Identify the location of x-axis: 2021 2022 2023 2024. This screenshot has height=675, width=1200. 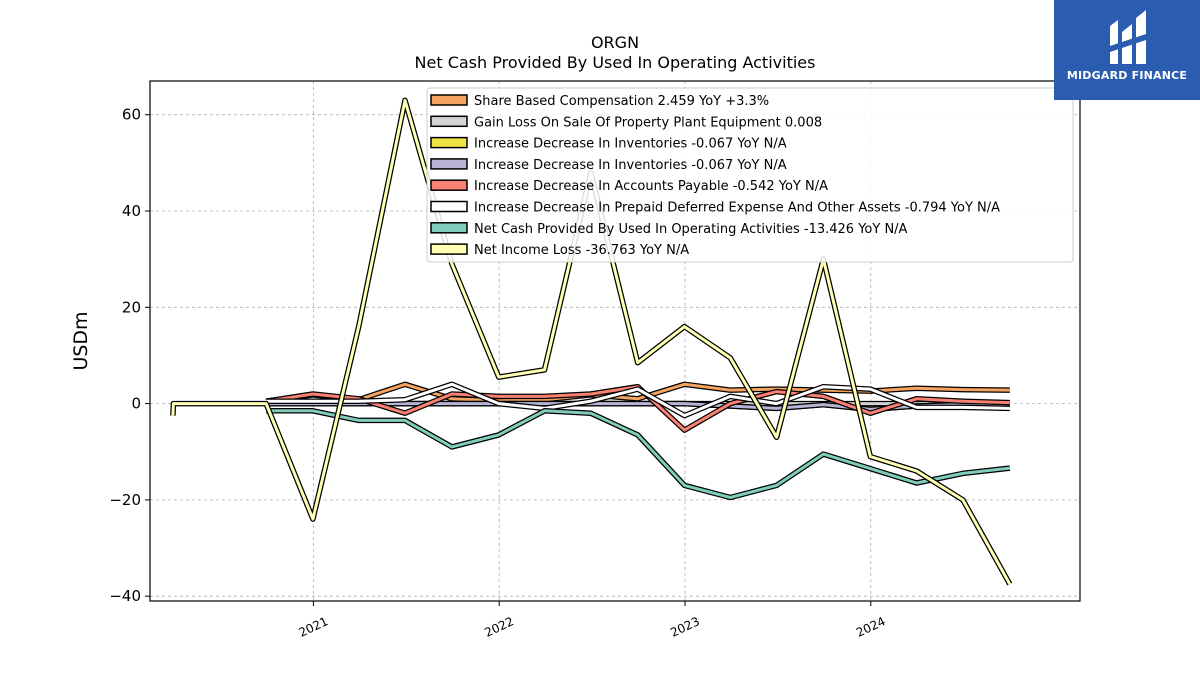
(592, 620).